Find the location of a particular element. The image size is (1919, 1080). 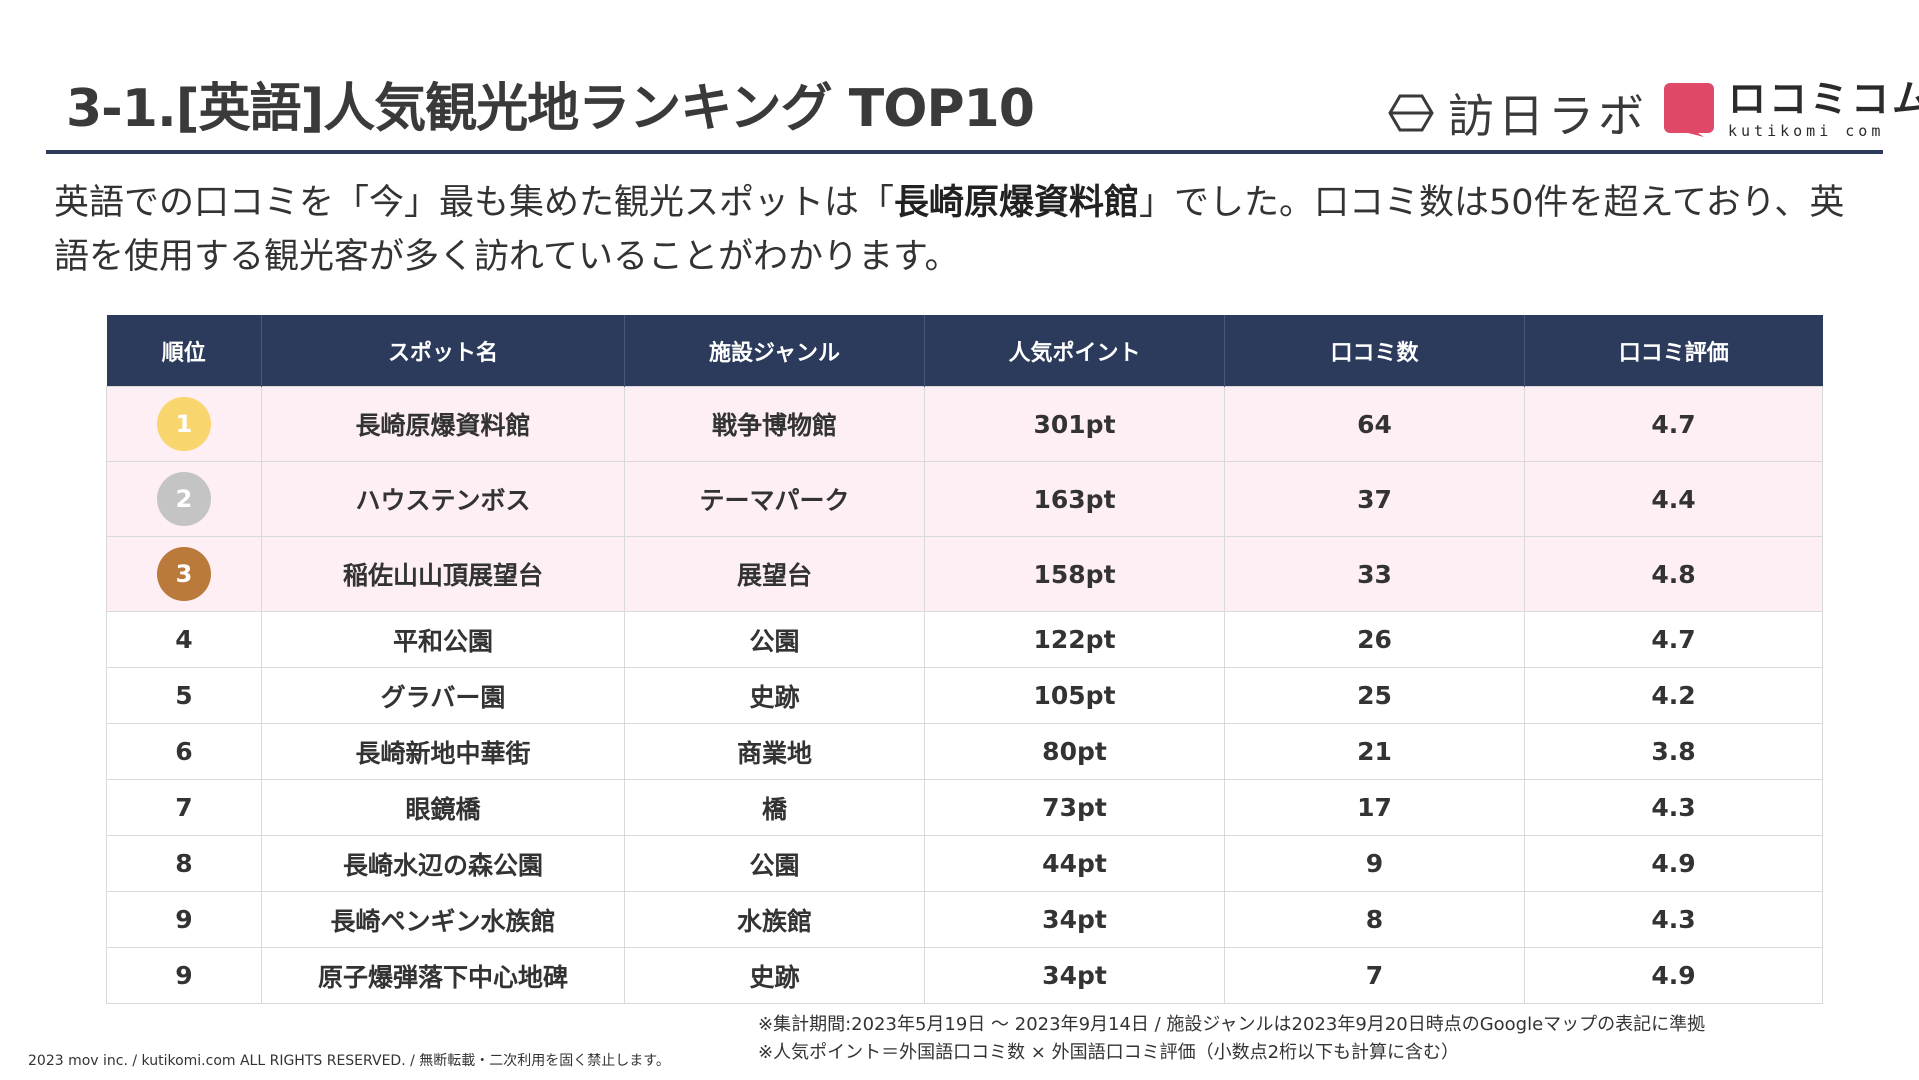

spot-name-cell: 稲佐山山頂展望台 is located at coordinates (443, 574).